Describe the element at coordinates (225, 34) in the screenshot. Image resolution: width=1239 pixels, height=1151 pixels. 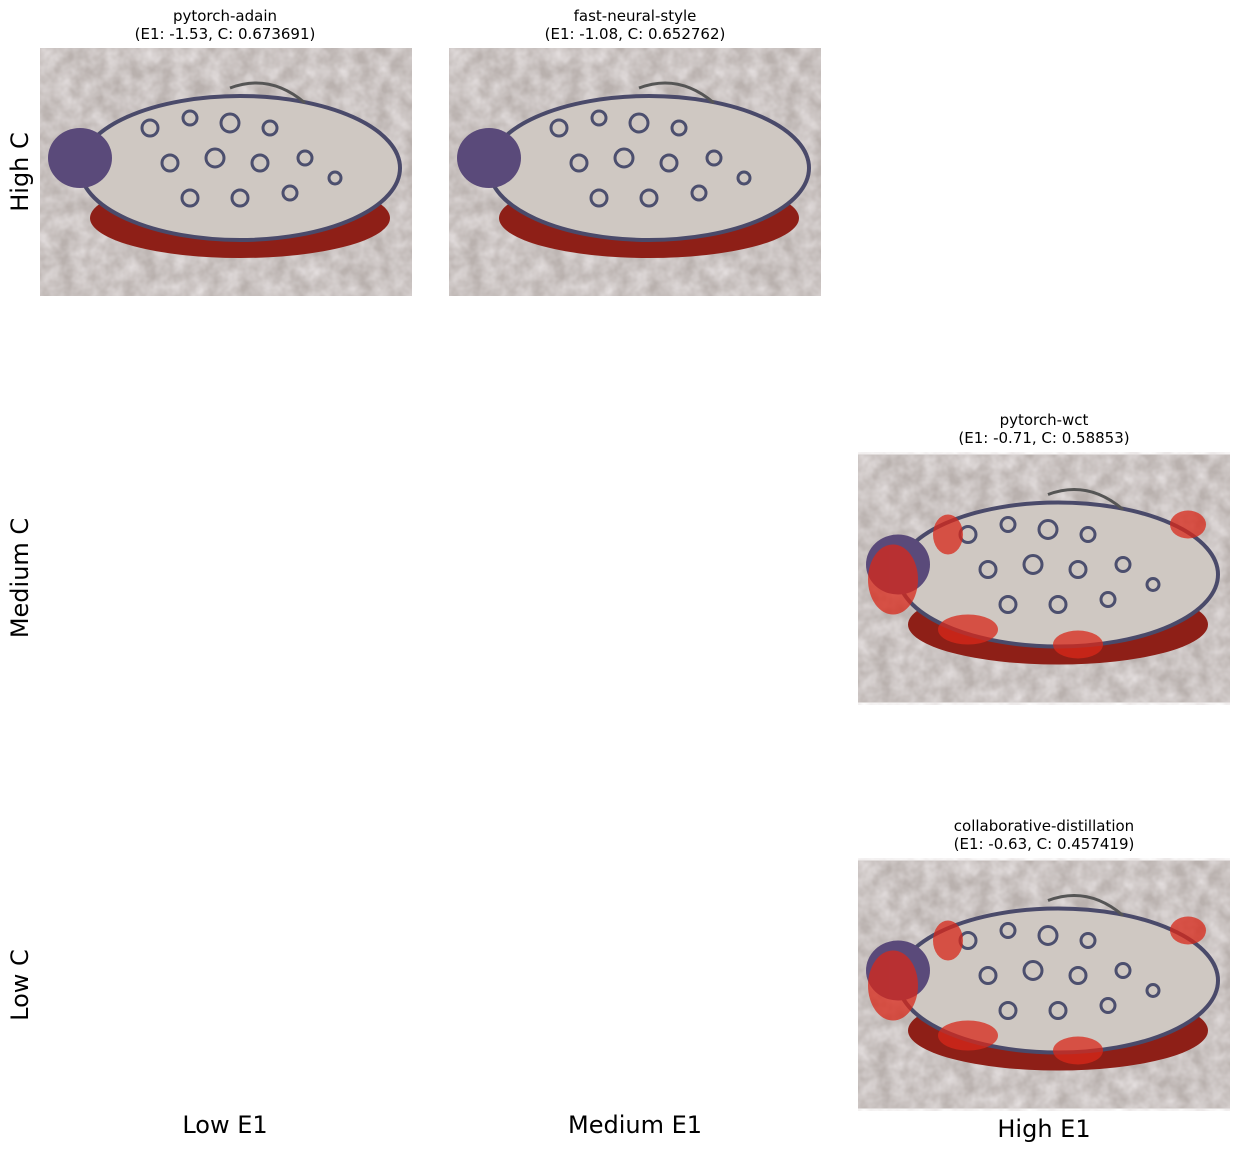
I see `panel-scores: (E1: -1.53, C: 0.673691)` at that location.